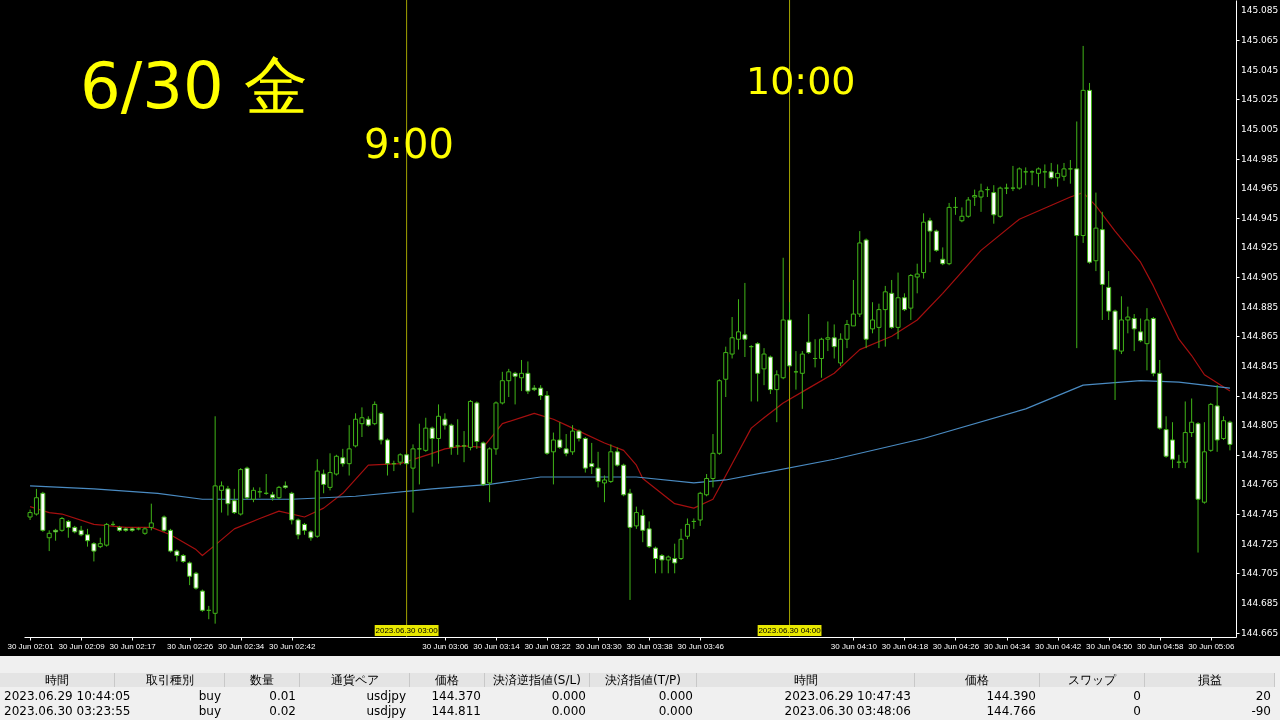  I want to click on text: 0.01, so click(282, 696).